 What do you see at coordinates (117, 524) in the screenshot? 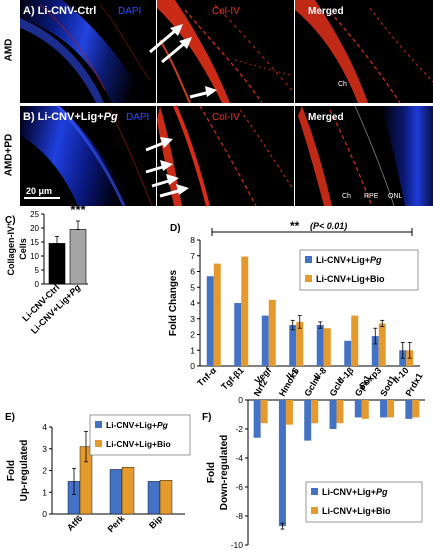
I see `x-tick-label: Perk` at bounding box center [117, 524].